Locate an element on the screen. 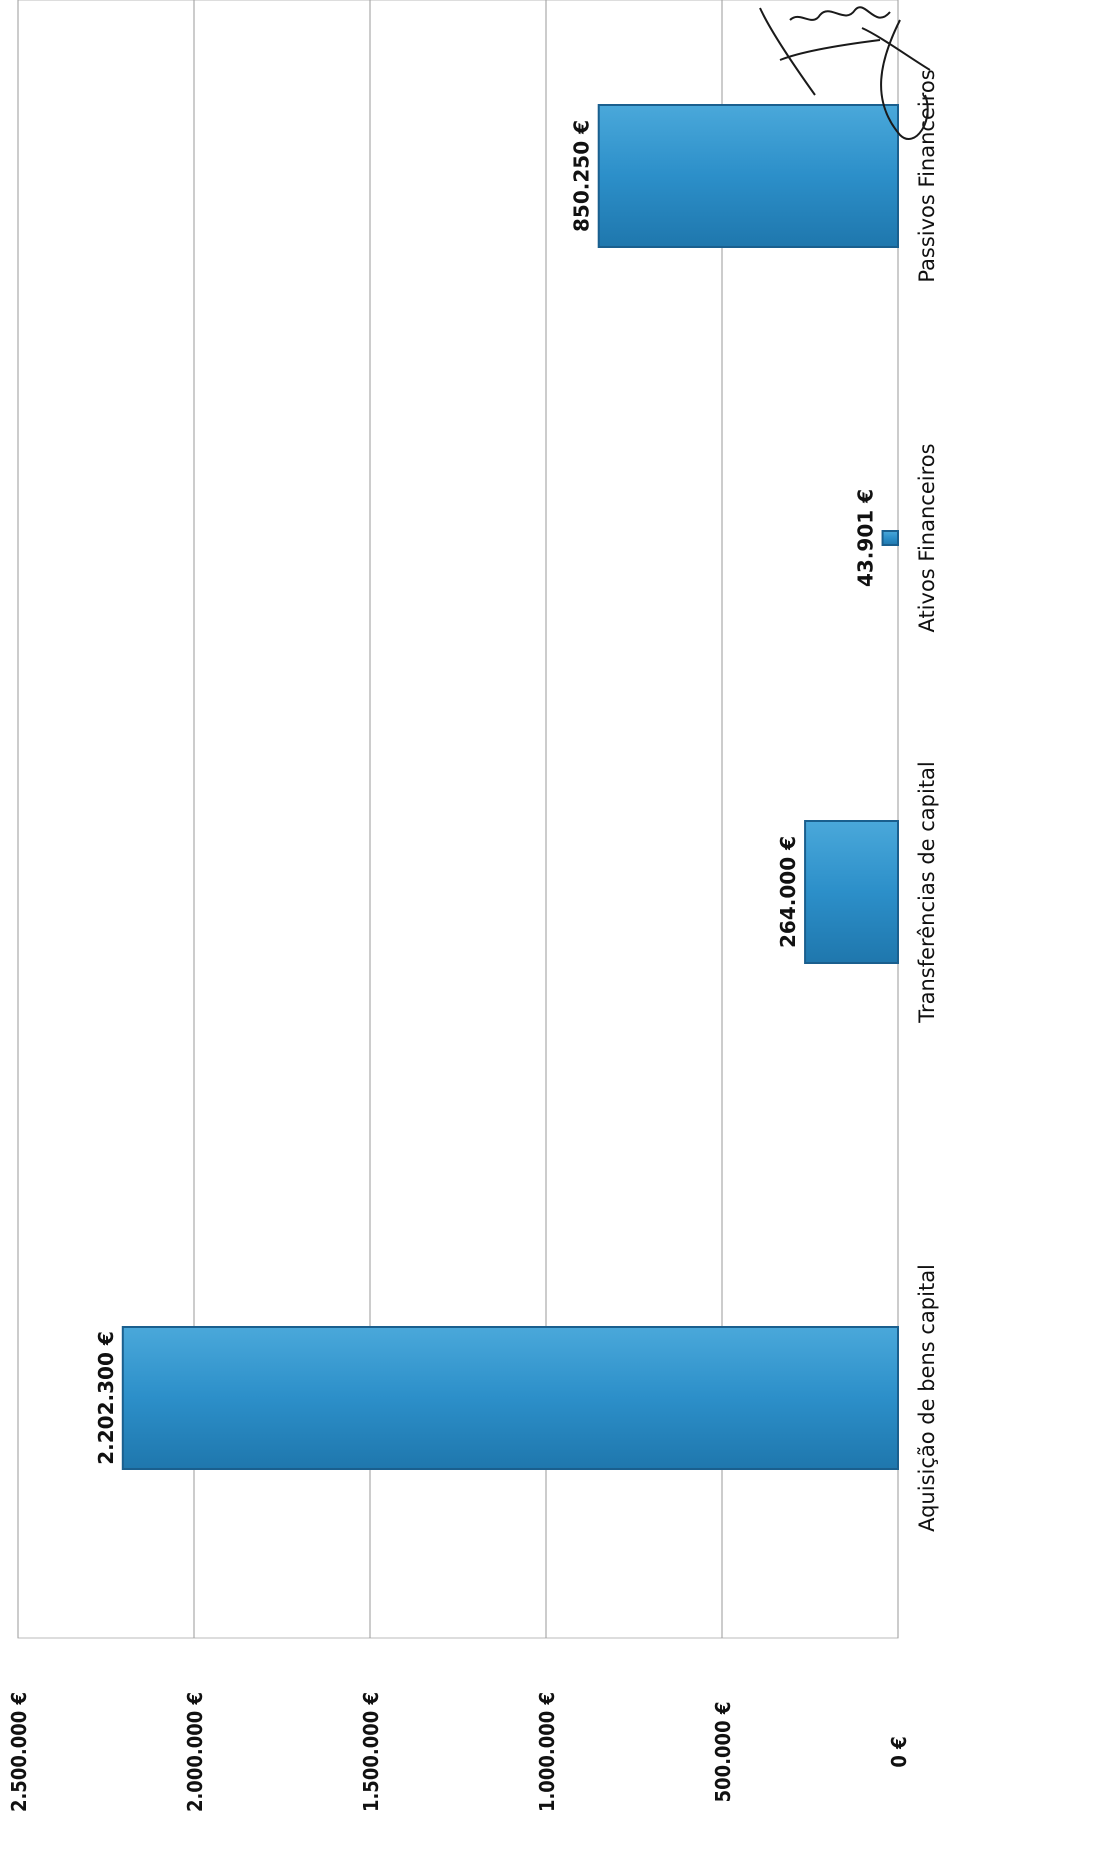 The width and height of the screenshot is (1114, 1861). tick-label: 500.000 € is located at coordinates (723, 1752).